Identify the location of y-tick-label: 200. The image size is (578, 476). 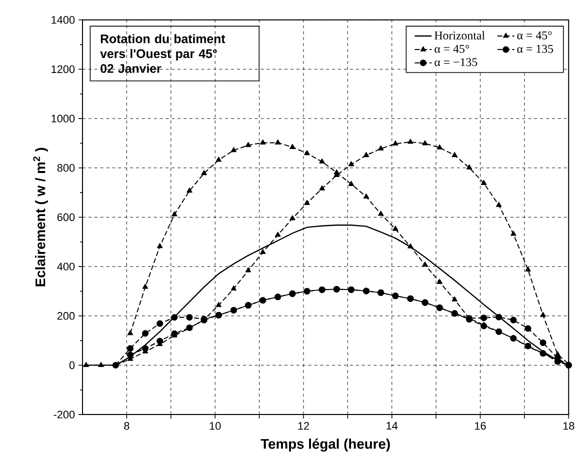
(66, 316).